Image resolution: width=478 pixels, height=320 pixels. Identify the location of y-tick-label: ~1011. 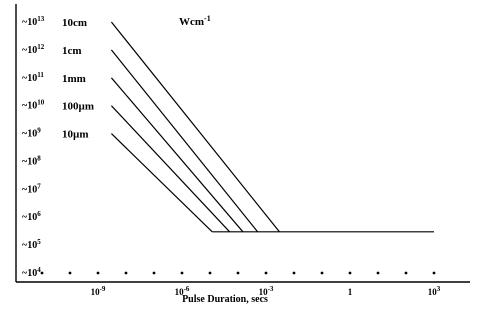
(33, 77).